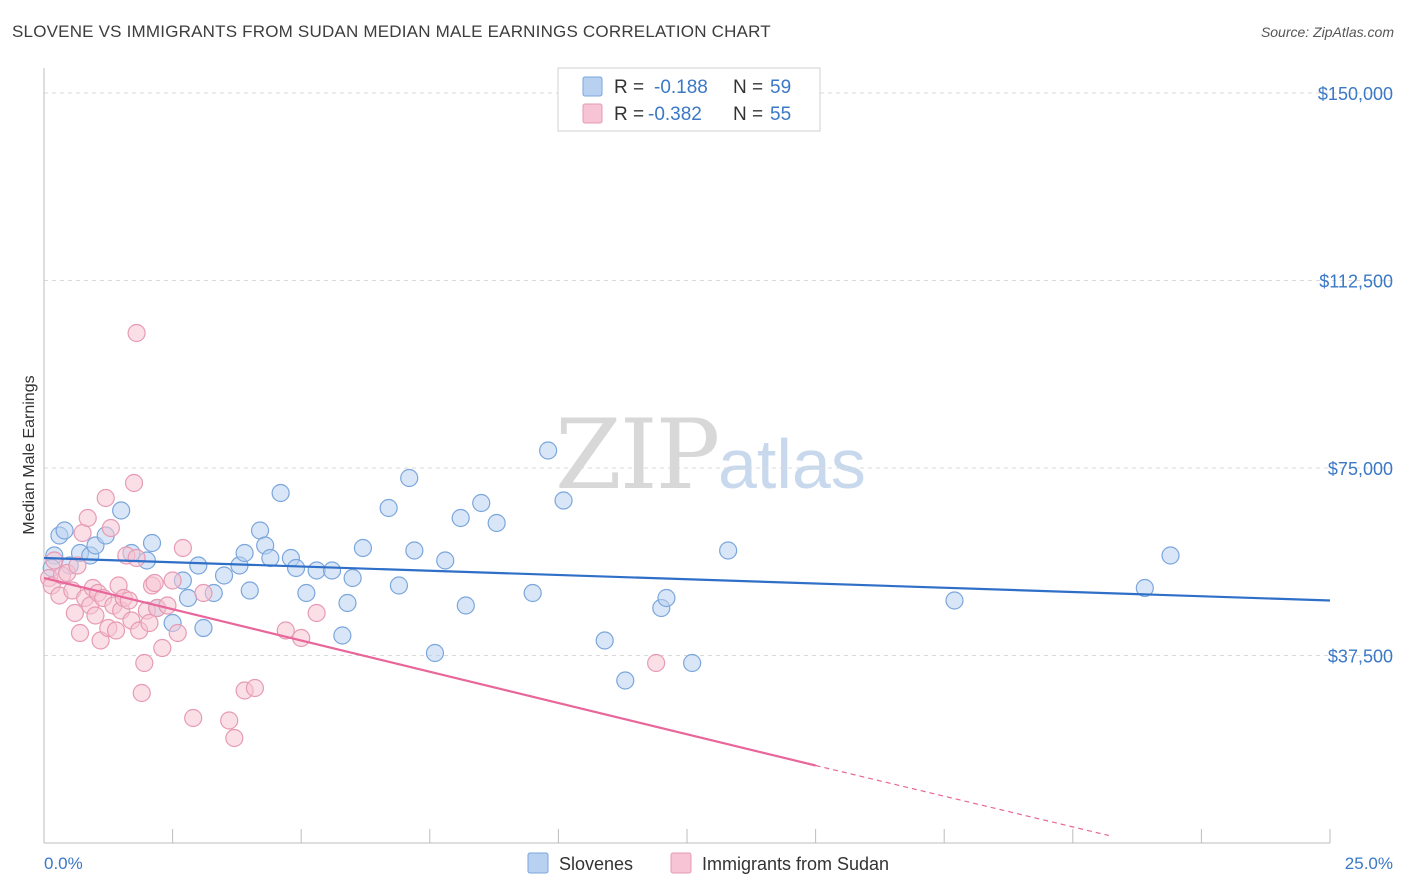 Image resolution: width=1406 pixels, height=892 pixels. Describe the element at coordinates (681, 863) in the screenshot. I see `bottom-legend-swatch-sudan` at that location.